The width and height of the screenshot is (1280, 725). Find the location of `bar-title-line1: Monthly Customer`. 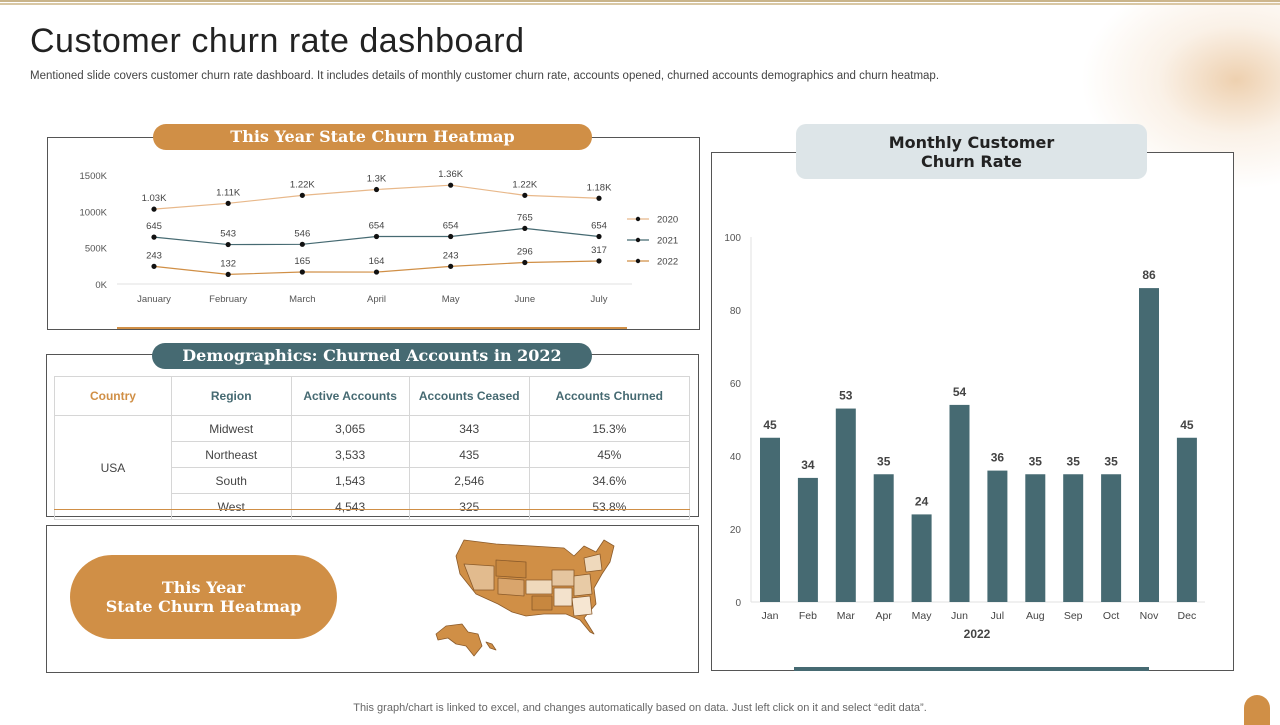

bar-title-line1: Monthly Customer is located at coordinates (971, 142).